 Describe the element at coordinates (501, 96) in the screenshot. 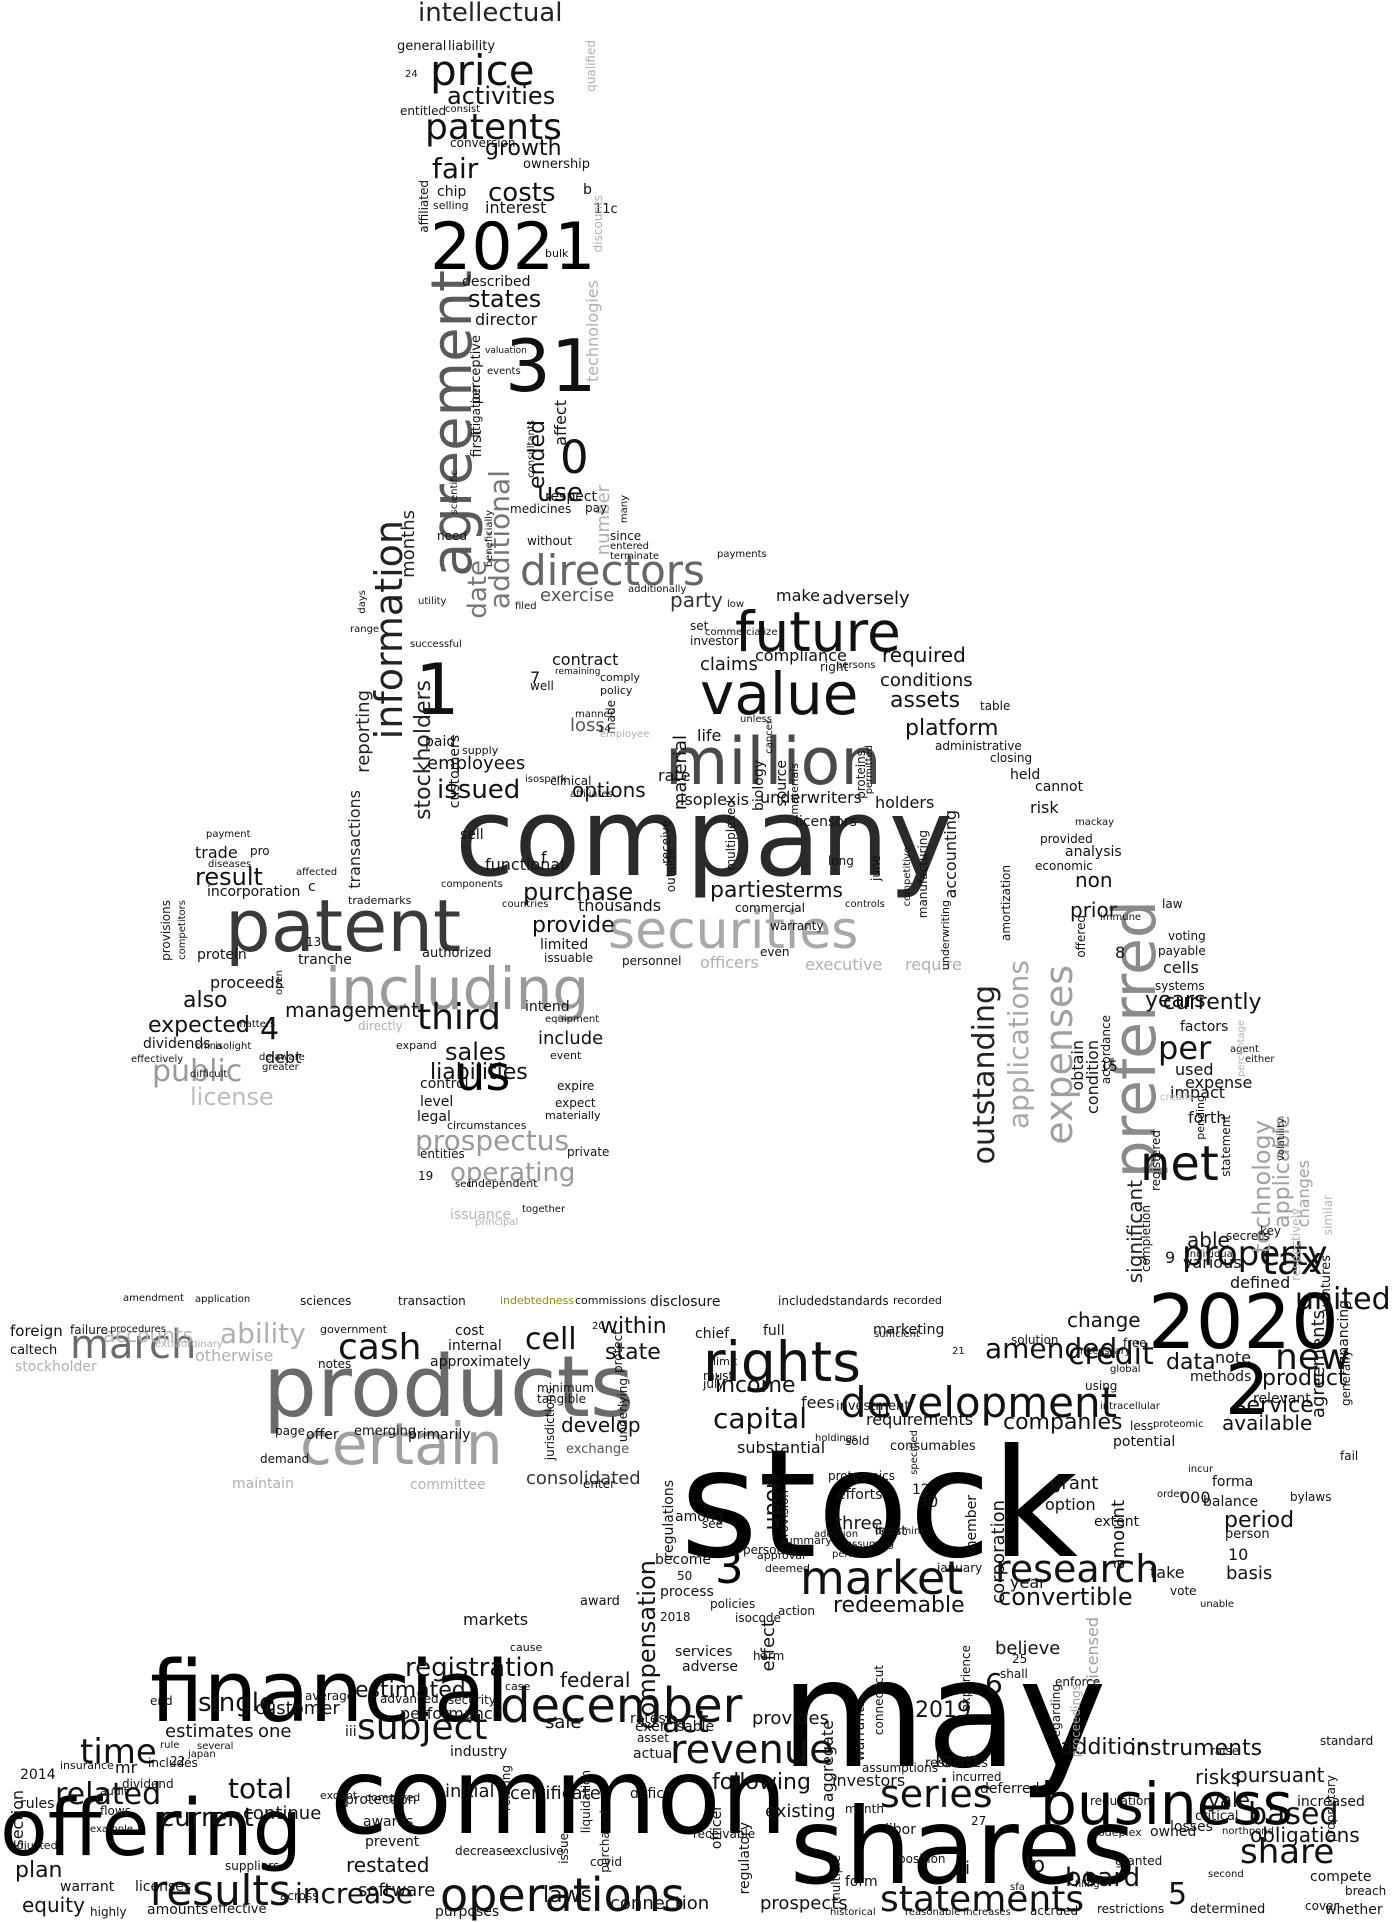

I see `word-activities: activities` at that location.